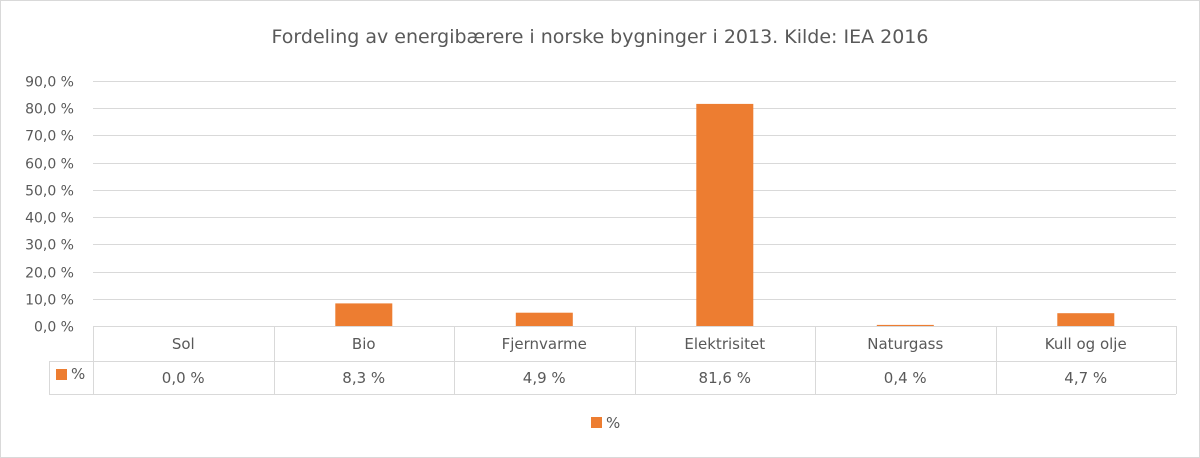 The width and height of the screenshot is (1200, 458). Describe the element at coordinates (725, 378) in the screenshot. I see `value-label: 81,6 %` at that location.